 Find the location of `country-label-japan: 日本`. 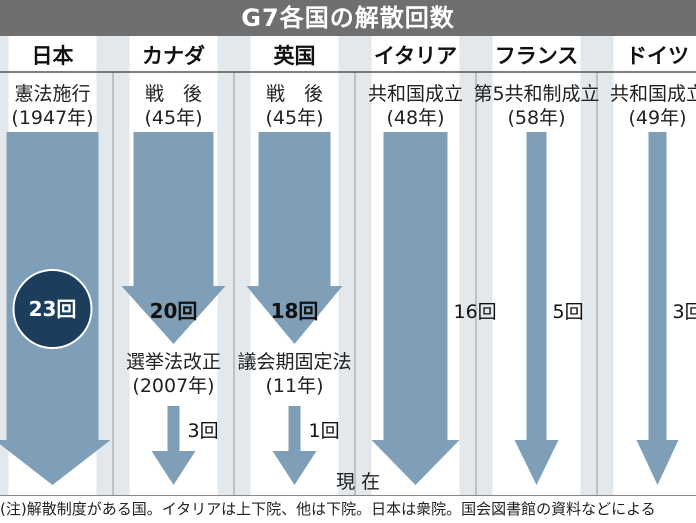

country-label-japan: 日本 is located at coordinates (53, 56).